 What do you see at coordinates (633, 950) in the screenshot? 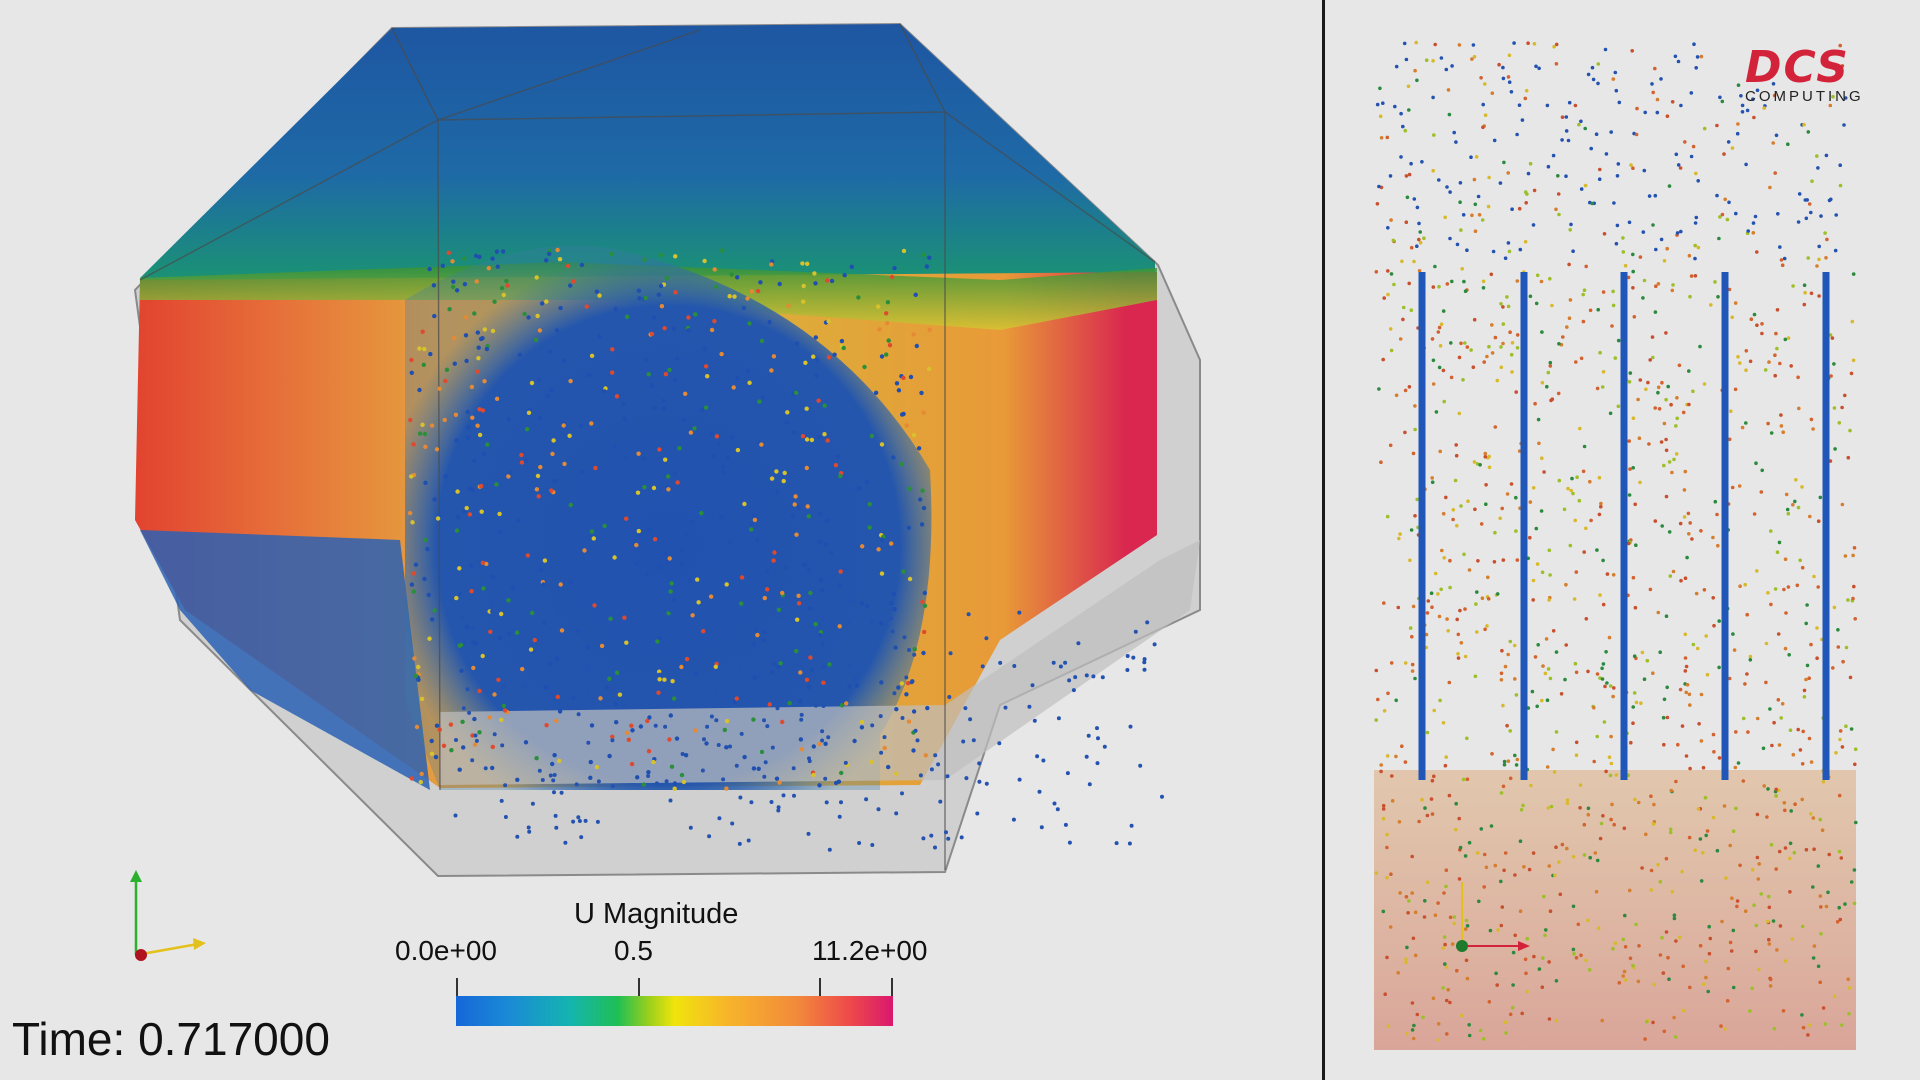
I see `legend-tick-mid: 0.5` at bounding box center [633, 950].